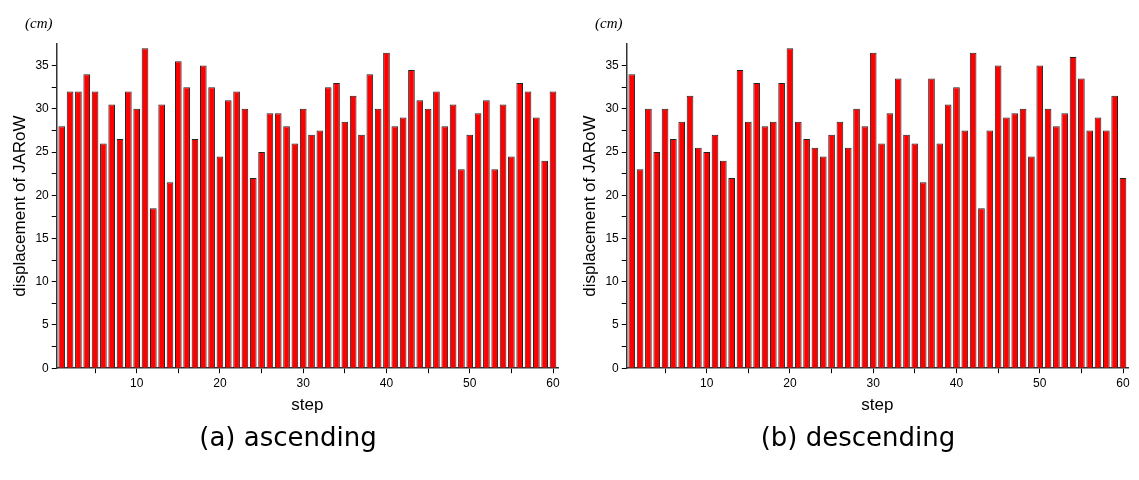  I want to click on text: (a) ascending, so click(288, 437).